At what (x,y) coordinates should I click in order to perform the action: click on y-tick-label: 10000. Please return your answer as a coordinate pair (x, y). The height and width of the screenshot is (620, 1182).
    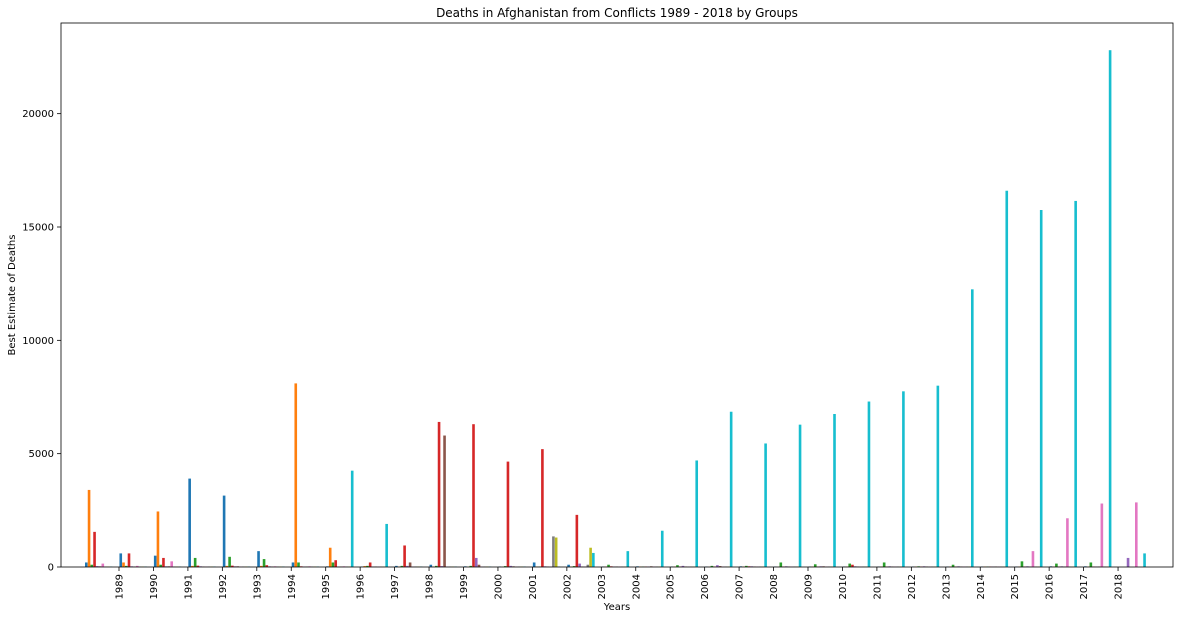
    Looking at the image, I should click on (38, 341).